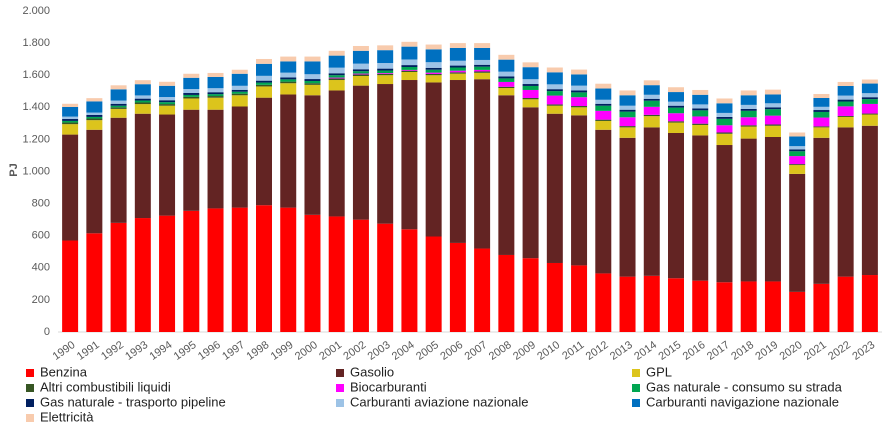  What do you see at coordinates (185, 351) in the screenshot?
I see `x-tick-label: 1995` at bounding box center [185, 351].